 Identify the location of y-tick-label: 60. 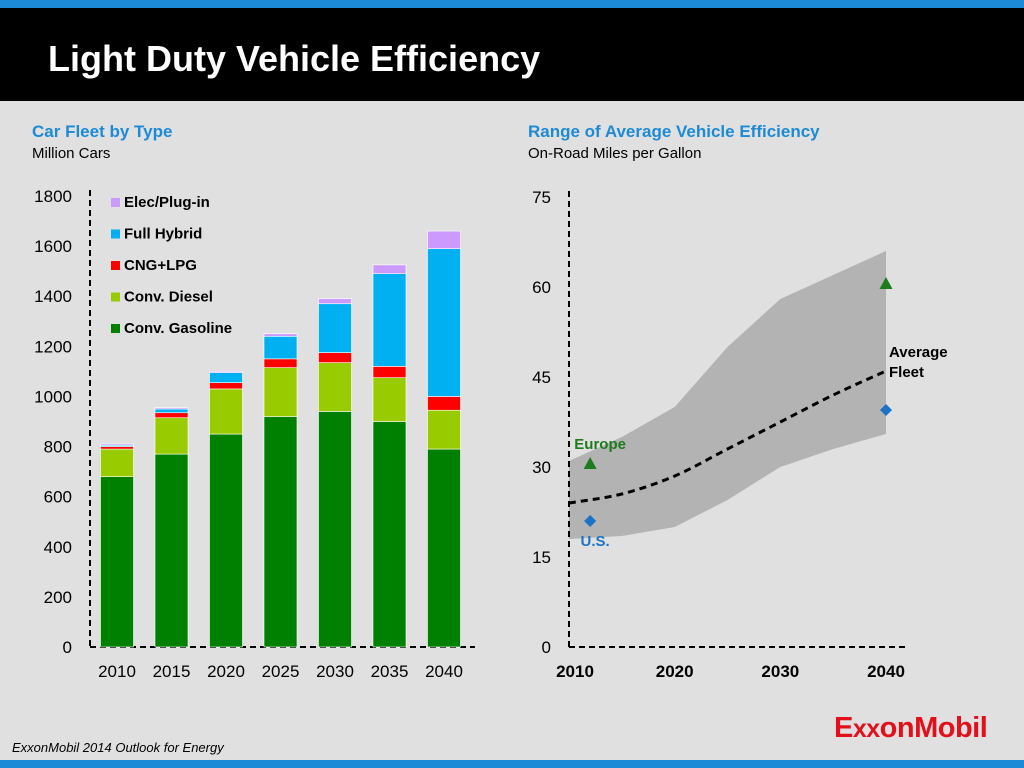
(541, 287).